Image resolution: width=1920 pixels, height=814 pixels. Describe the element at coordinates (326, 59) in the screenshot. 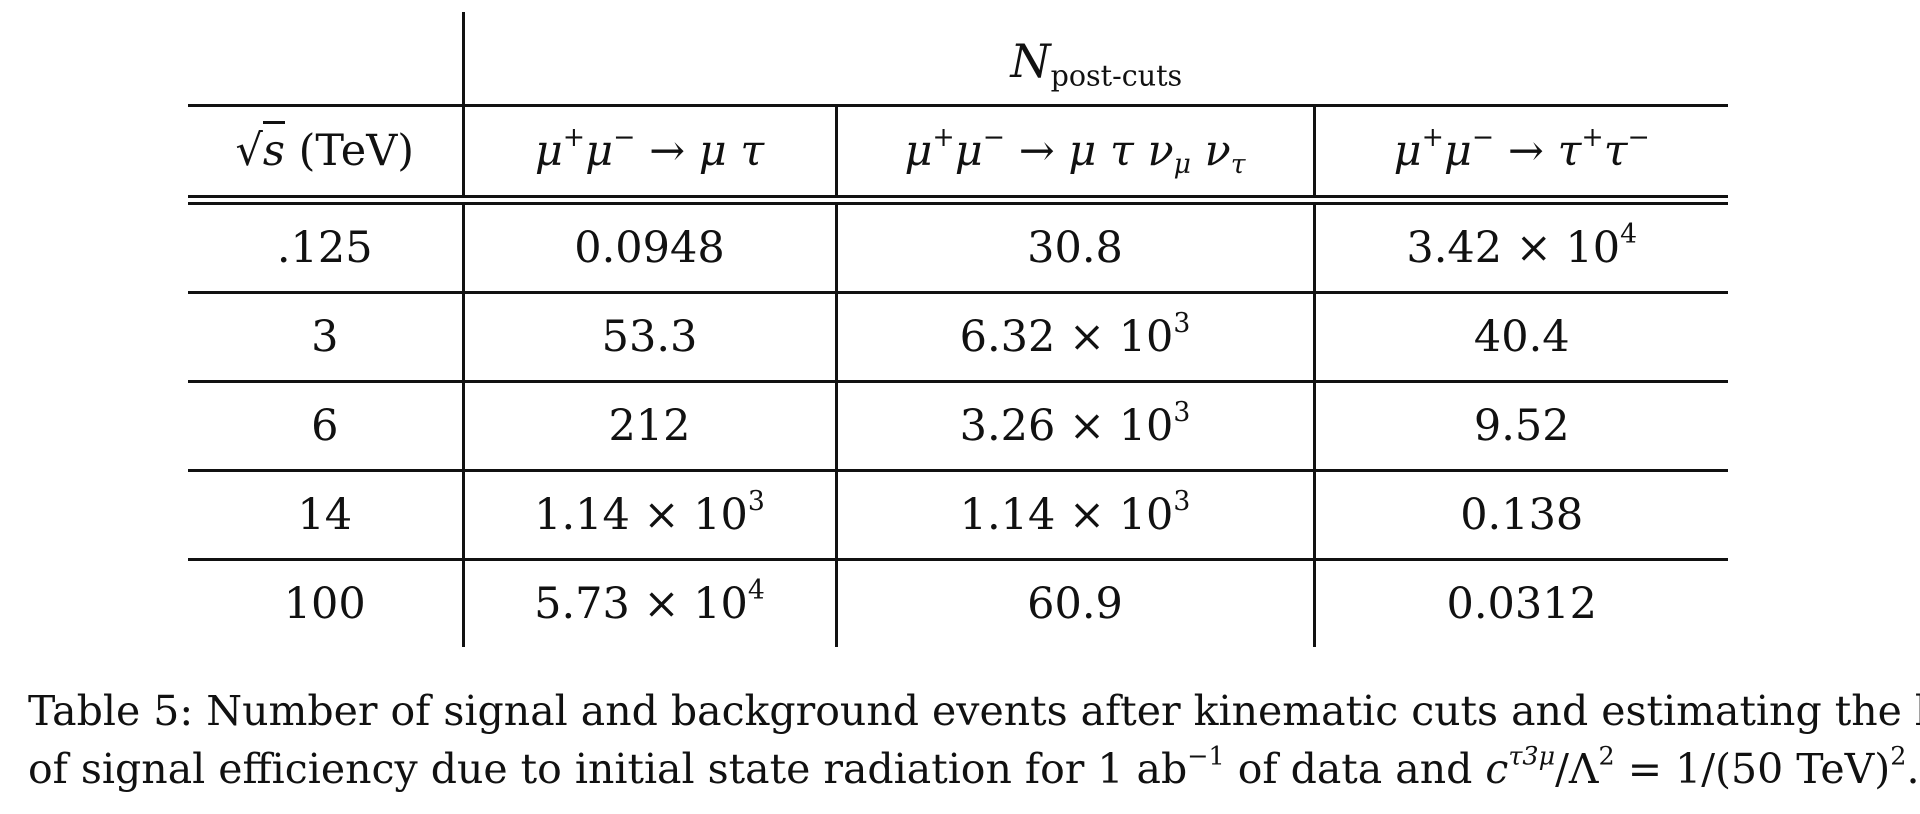

I see `super-header-stub` at that location.